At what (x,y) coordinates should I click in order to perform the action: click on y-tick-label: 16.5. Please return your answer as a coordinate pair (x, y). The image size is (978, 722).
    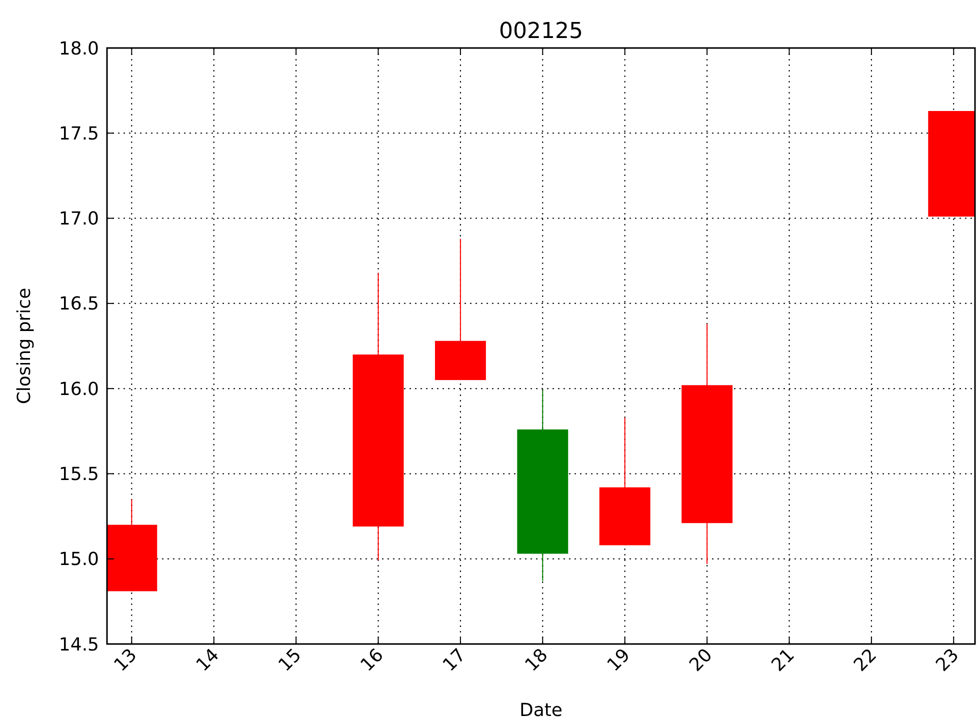
    Looking at the image, I should click on (78, 304).